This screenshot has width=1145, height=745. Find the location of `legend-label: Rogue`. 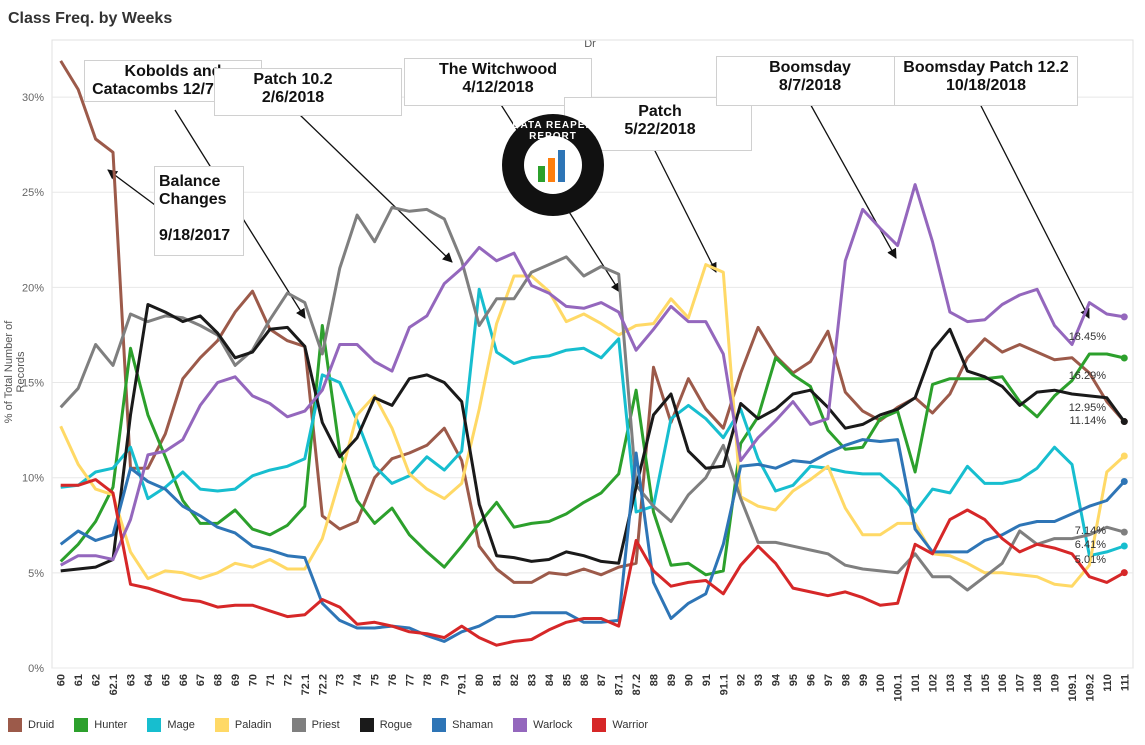

legend-label: Rogue is located at coordinates (396, 725).